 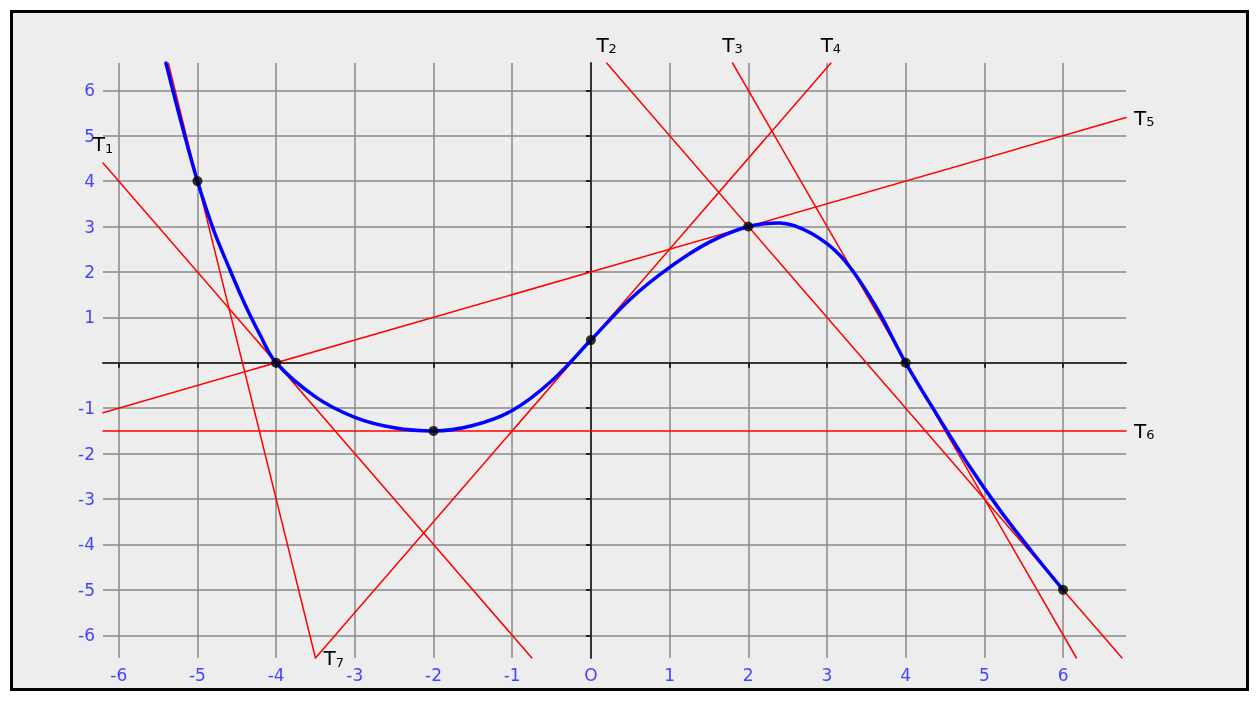 What do you see at coordinates (906, 674) in the screenshot?
I see `x-tick-label: 4` at bounding box center [906, 674].